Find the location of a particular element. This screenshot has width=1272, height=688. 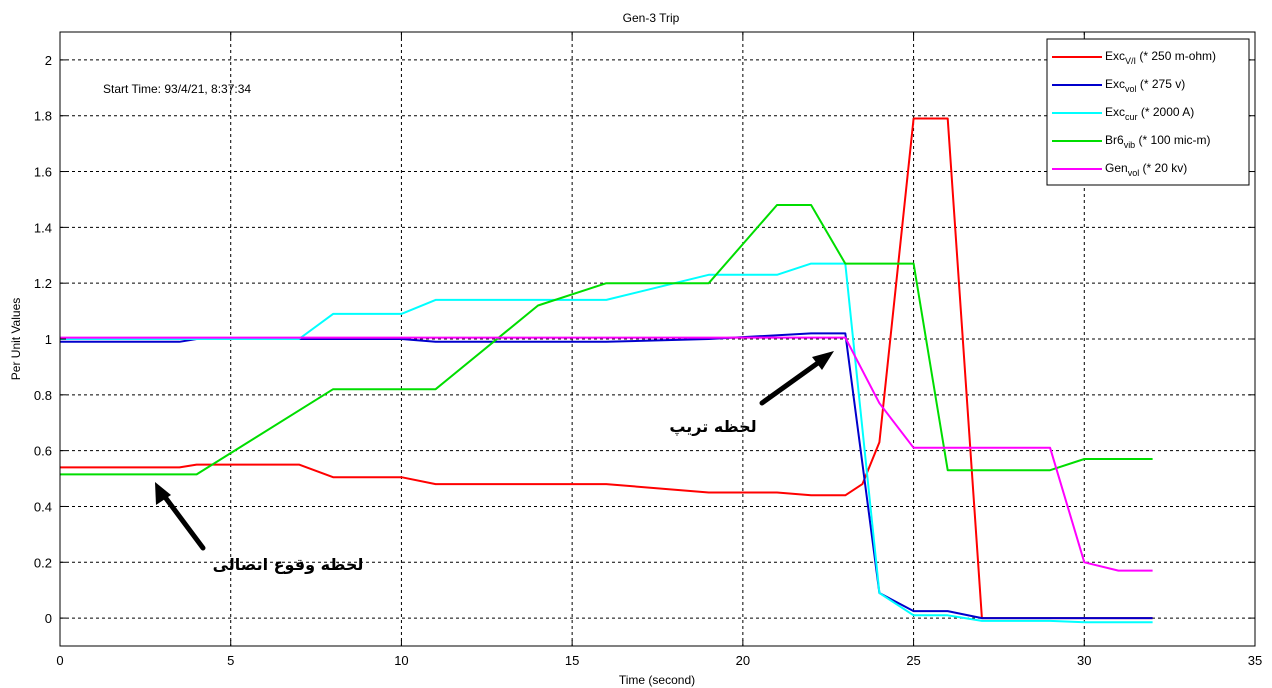

legend-entry: Br6vib (* 100 mic-m) is located at coordinates (1158, 141).